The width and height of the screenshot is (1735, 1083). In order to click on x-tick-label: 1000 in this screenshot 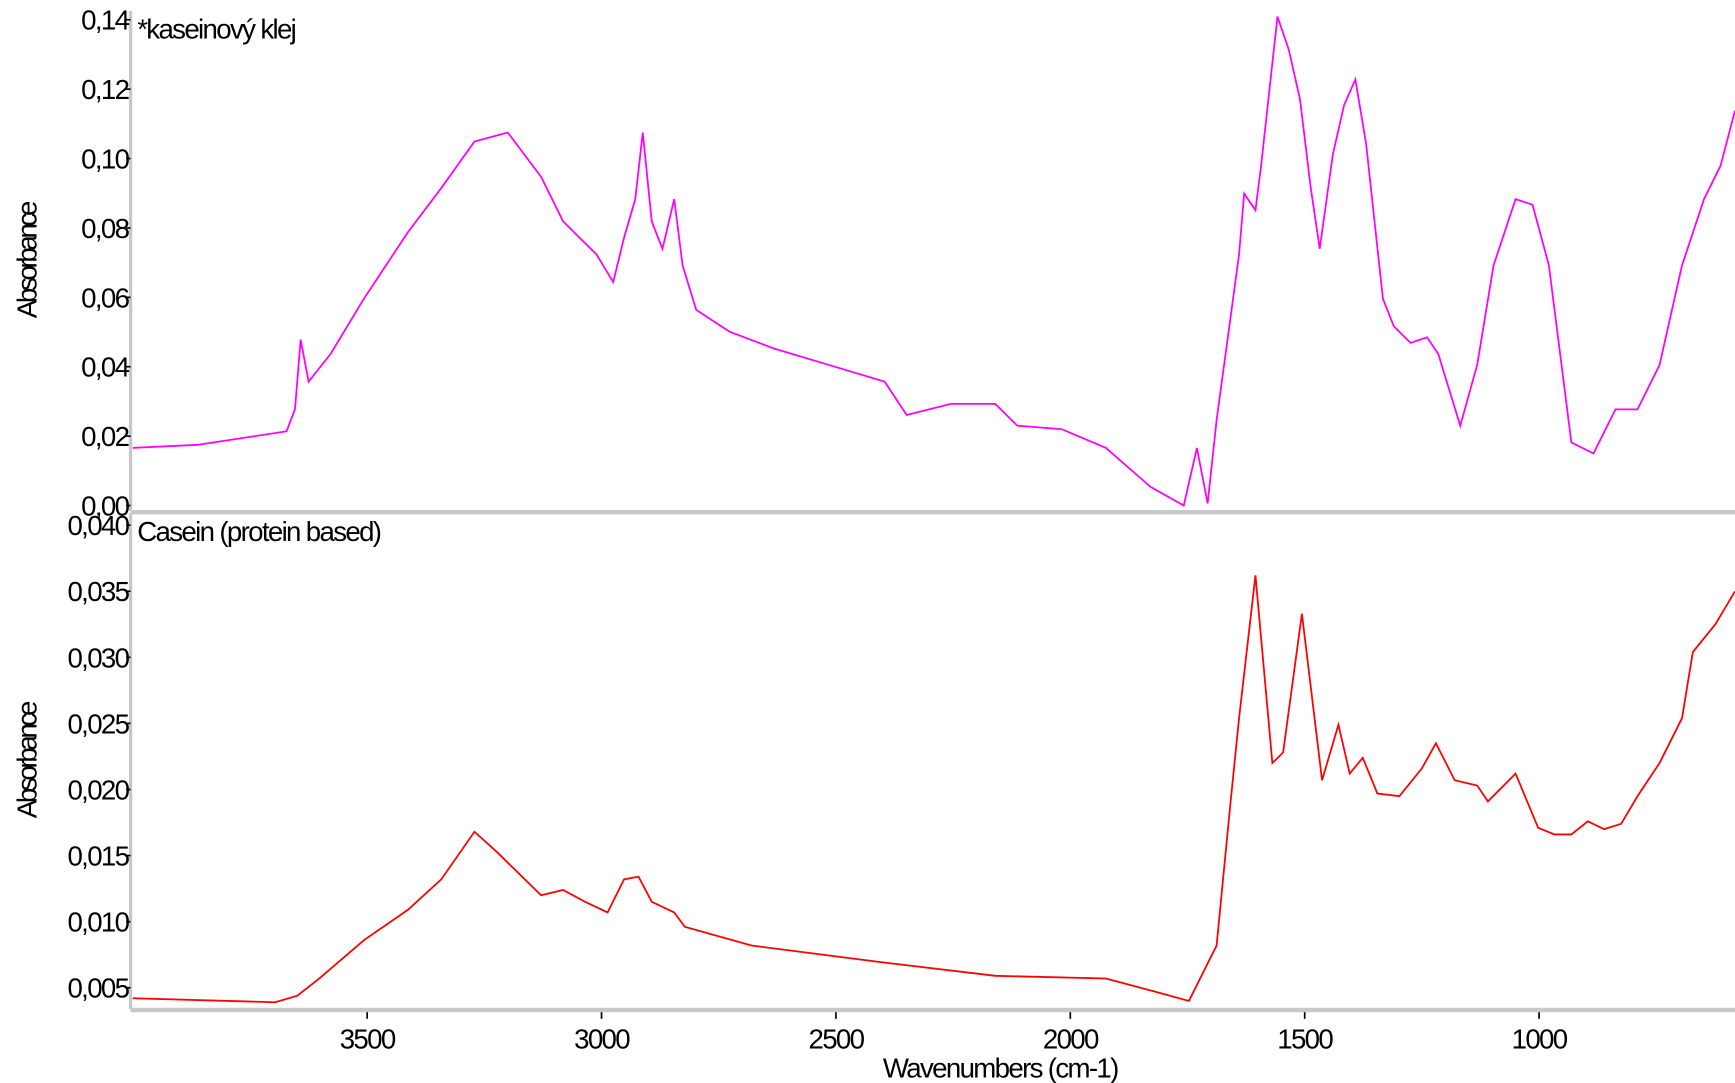, I will do `click(1540, 1039)`.